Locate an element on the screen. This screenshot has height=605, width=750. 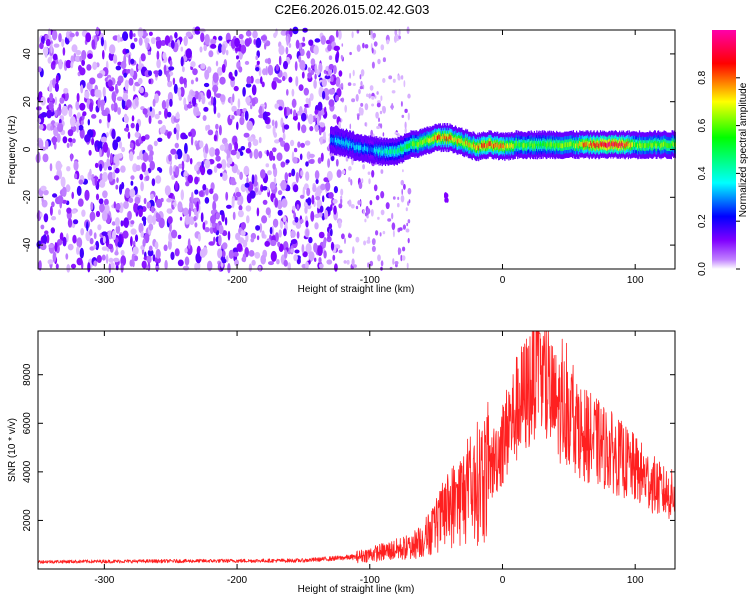
spectrogram-y-axis-label: Frequency (Hz) is located at coordinates (12, 150).